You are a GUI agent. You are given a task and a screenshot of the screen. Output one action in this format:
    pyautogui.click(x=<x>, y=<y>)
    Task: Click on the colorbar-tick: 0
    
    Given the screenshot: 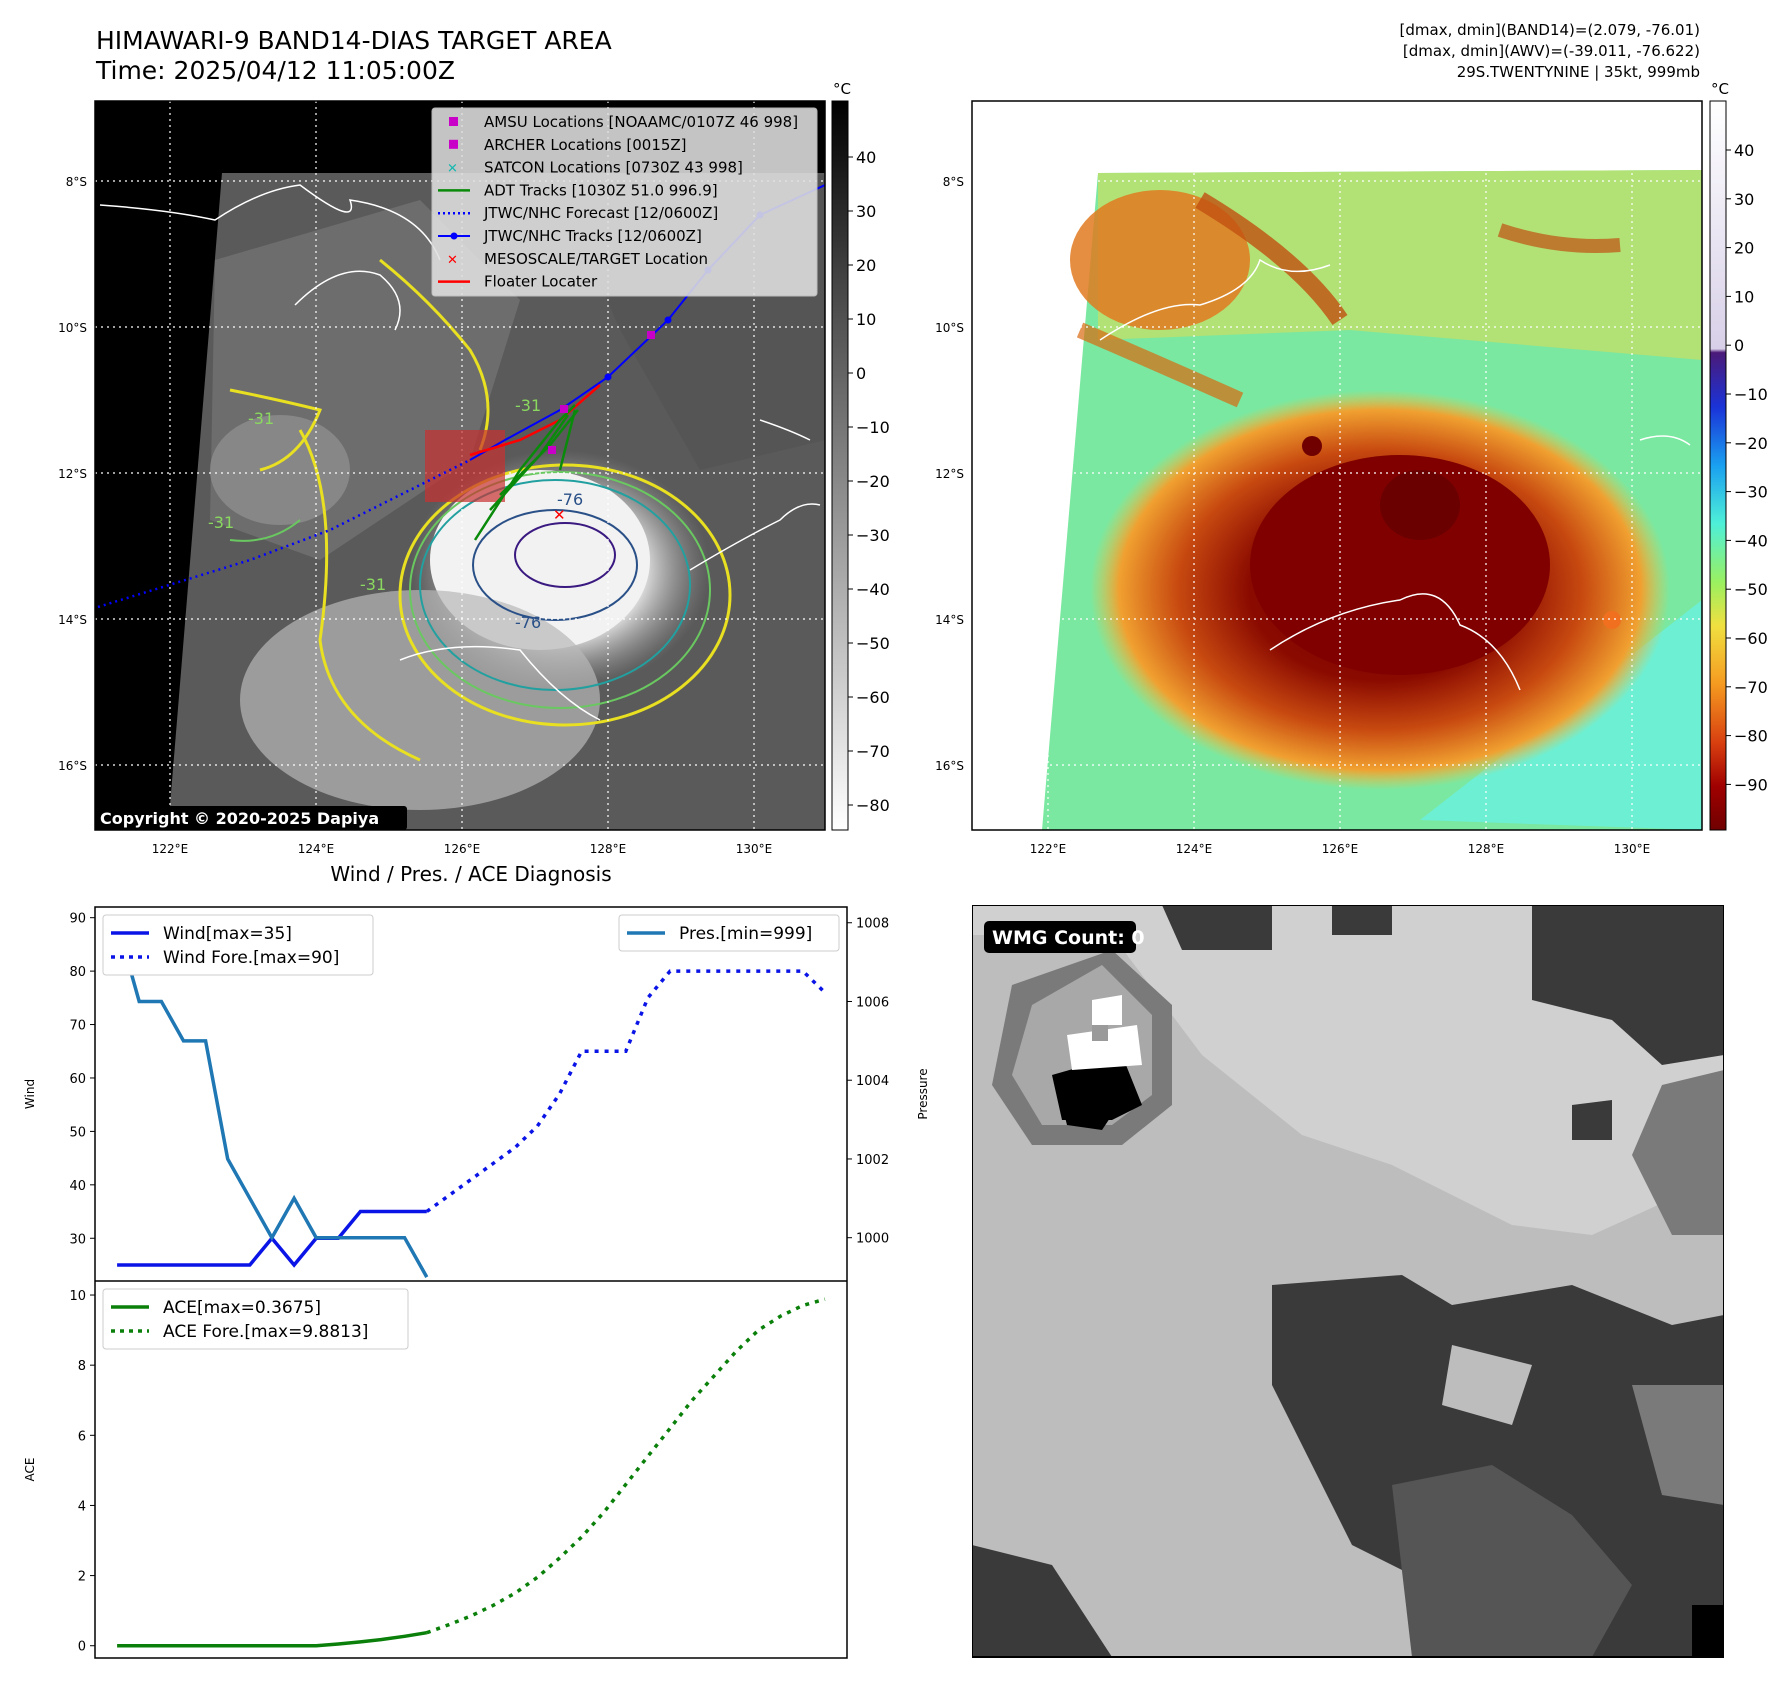 What is the action you would take?
    pyautogui.click(x=861, y=373)
    